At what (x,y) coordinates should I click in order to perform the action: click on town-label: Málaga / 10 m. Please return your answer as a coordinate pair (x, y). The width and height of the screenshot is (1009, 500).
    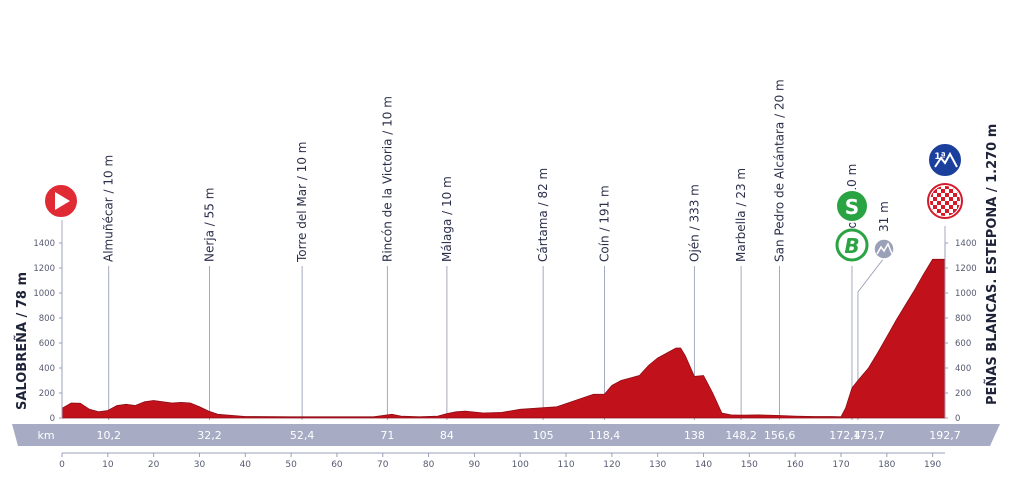
    Looking at the image, I should click on (447, 219).